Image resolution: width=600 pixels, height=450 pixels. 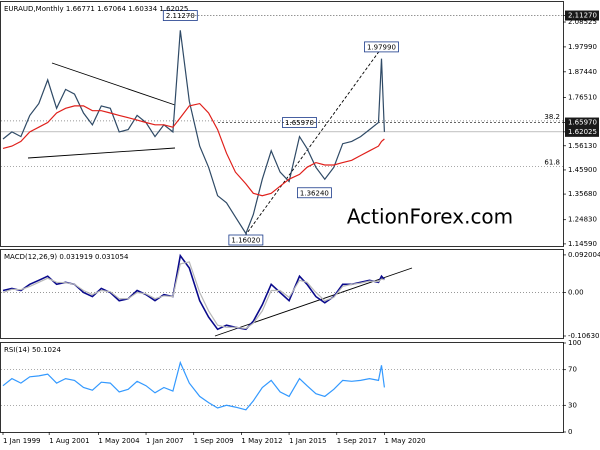 I want to click on y-tick-label: 0, so click(x=570, y=432).